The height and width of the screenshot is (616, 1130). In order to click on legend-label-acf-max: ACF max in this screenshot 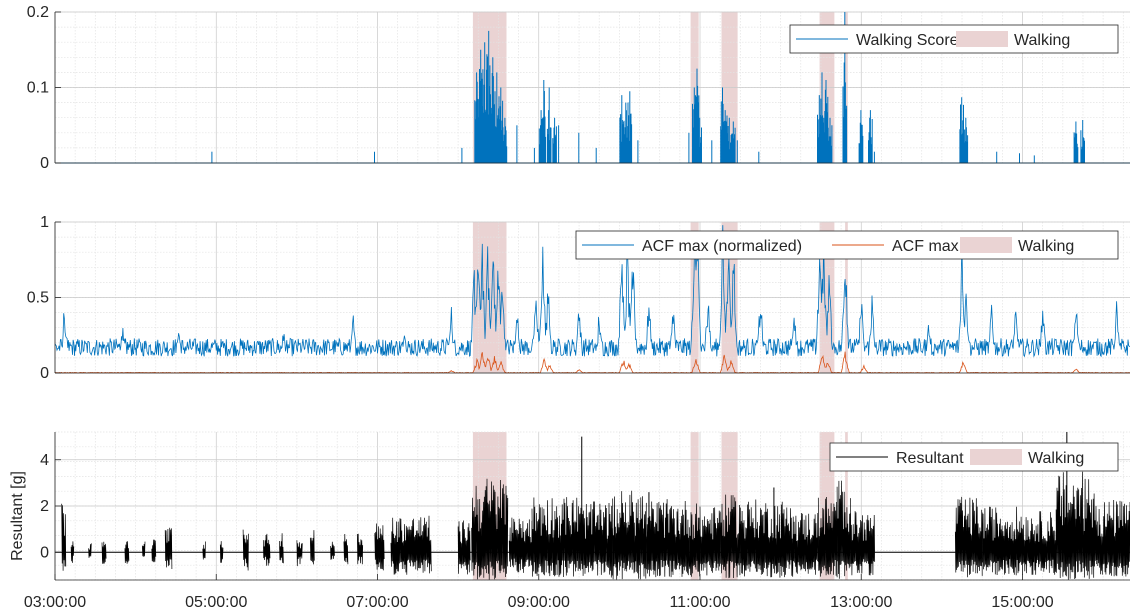, I will do `click(925, 246)`.